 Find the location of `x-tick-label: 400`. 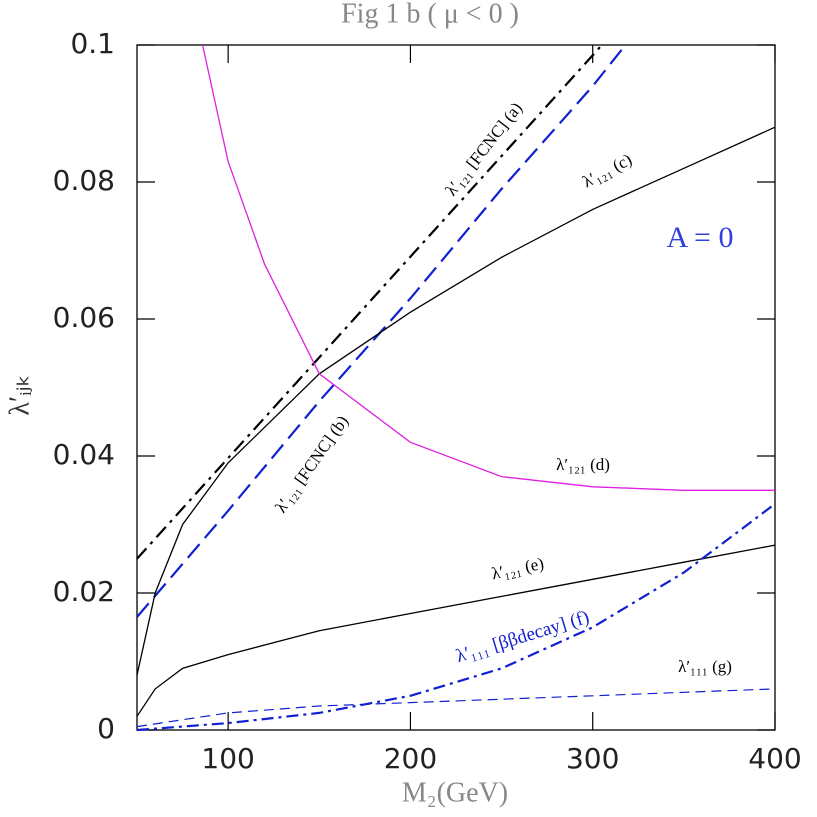

x-tick-label: 400 is located at coordinates (774, 758).